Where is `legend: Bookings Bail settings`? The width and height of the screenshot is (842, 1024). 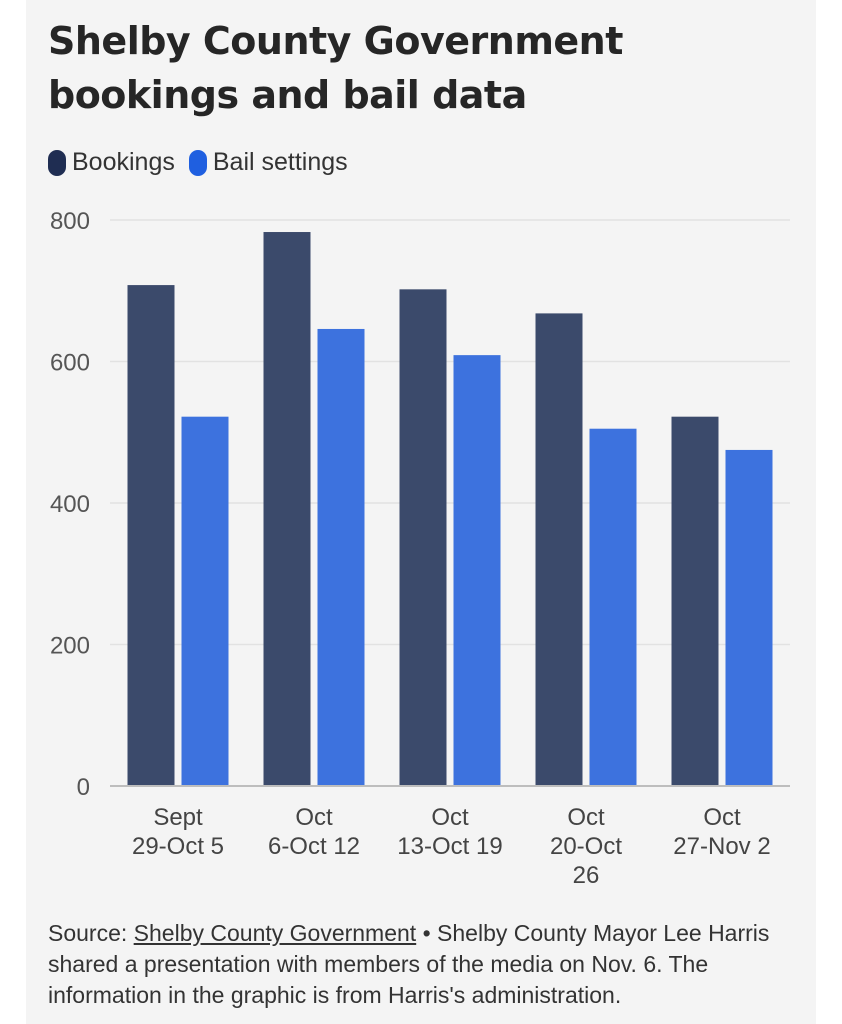 legend: Bookings Bail settings is located at coordinates (205, 162).